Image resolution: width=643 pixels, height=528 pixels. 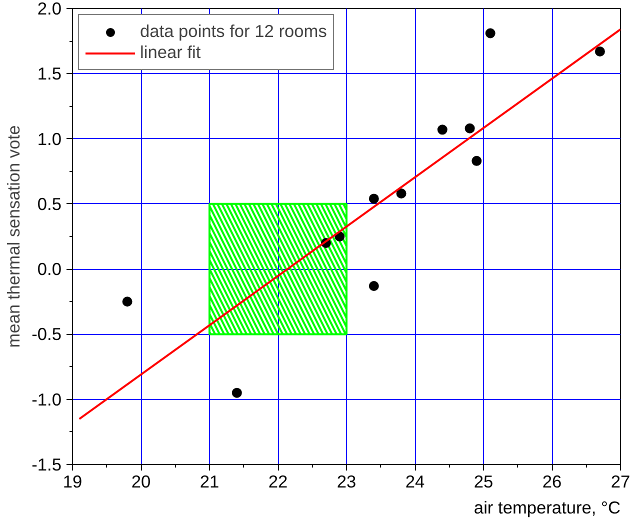 What do you see at coordinates (552, 482) in the screenshot?
I see `x-tick-label: 26` at bounding box center [552, 482].